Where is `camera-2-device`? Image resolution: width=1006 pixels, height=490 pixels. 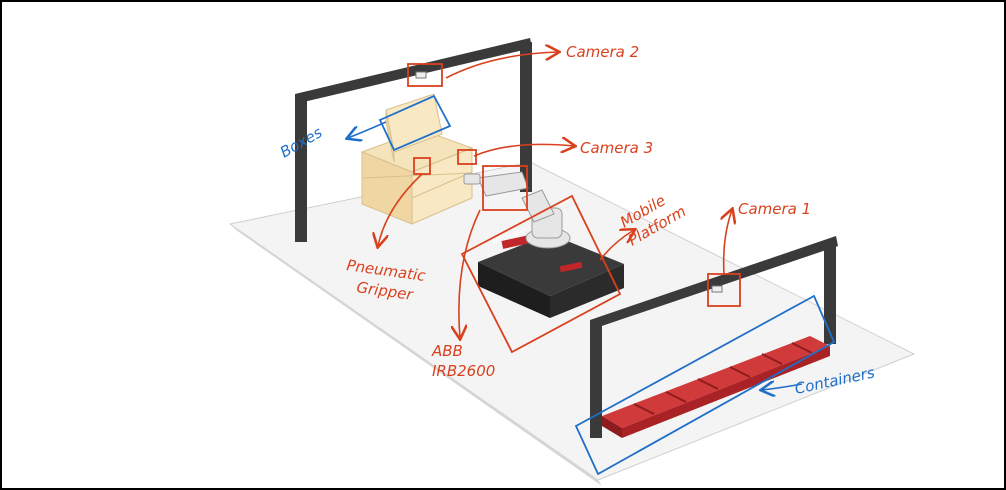
camera-2-device is located at coordinates (421, 75).